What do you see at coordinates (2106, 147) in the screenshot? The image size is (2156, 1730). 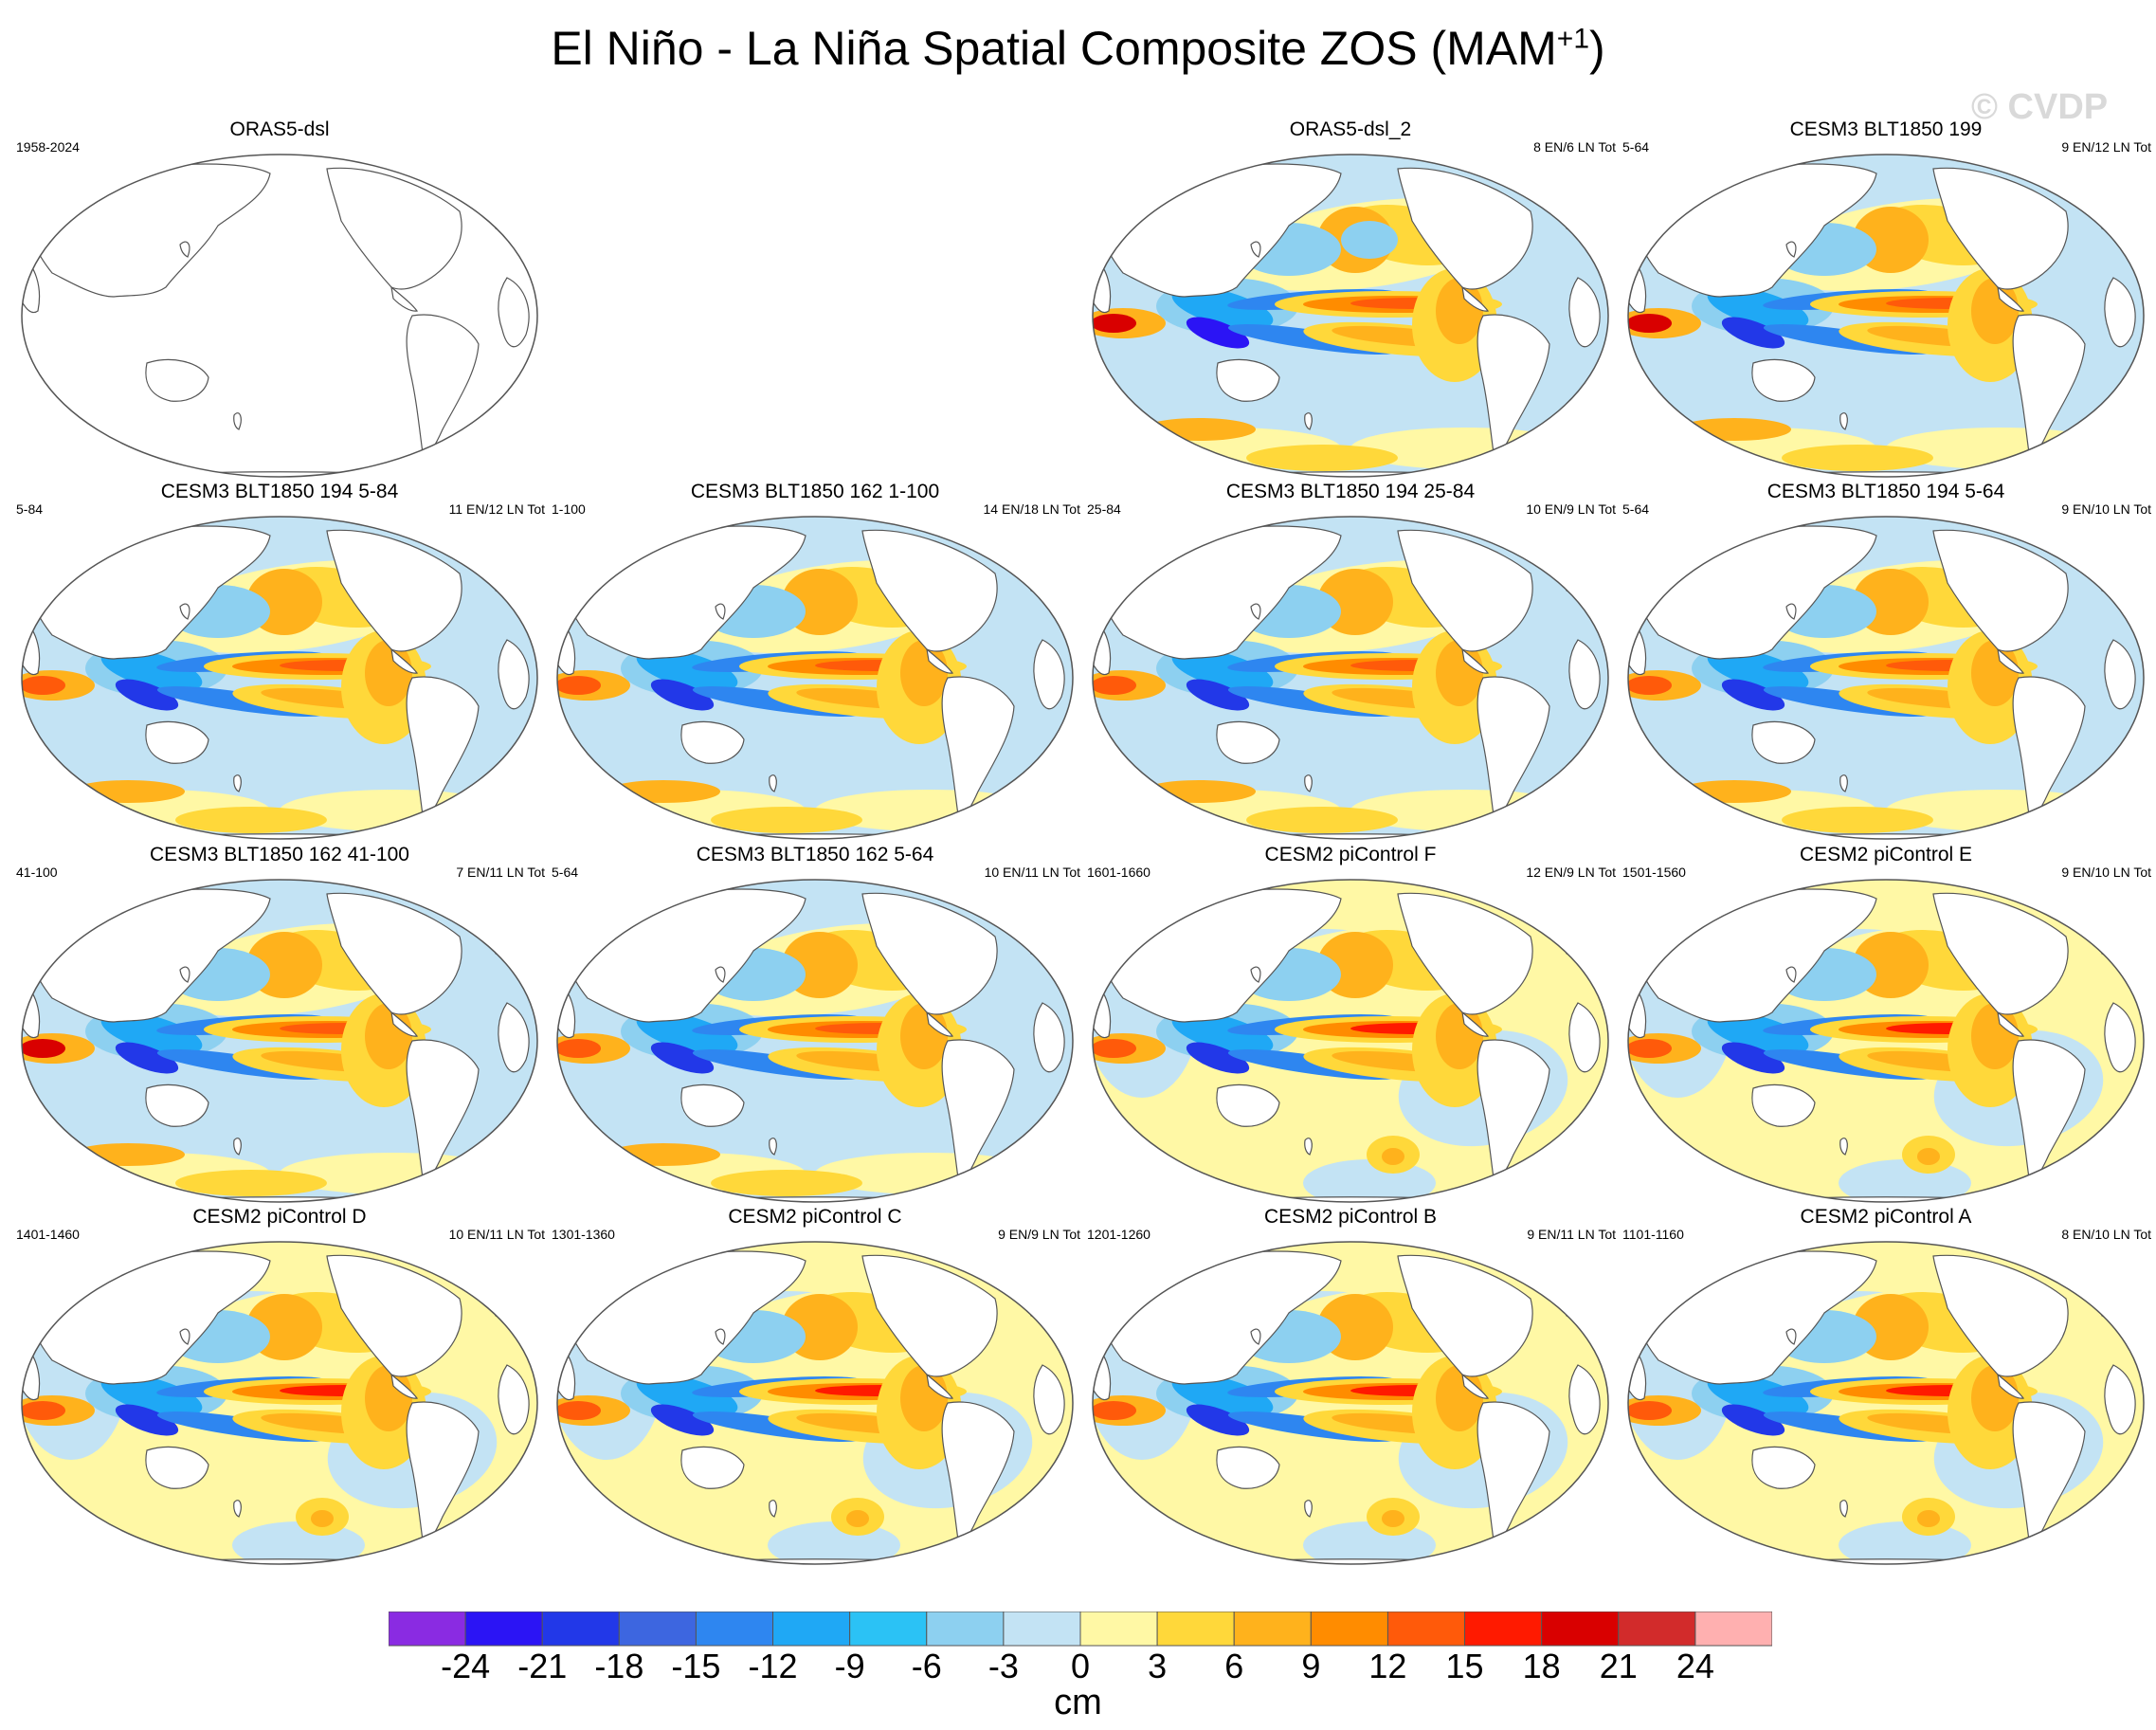 I see `panel-event-count: 9 EN/12 LN Tot` at bounding box center [2106, 147].